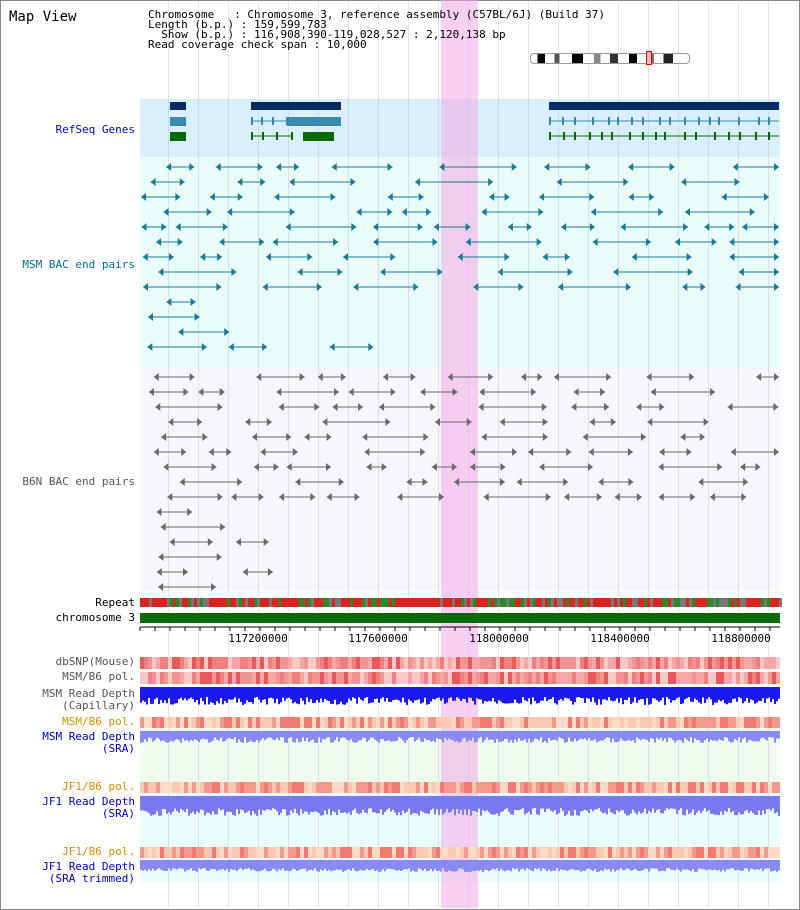 This screenshot has height=910, width=800. I want to click on chromosome-label: Chromosome, so click(191, 14).